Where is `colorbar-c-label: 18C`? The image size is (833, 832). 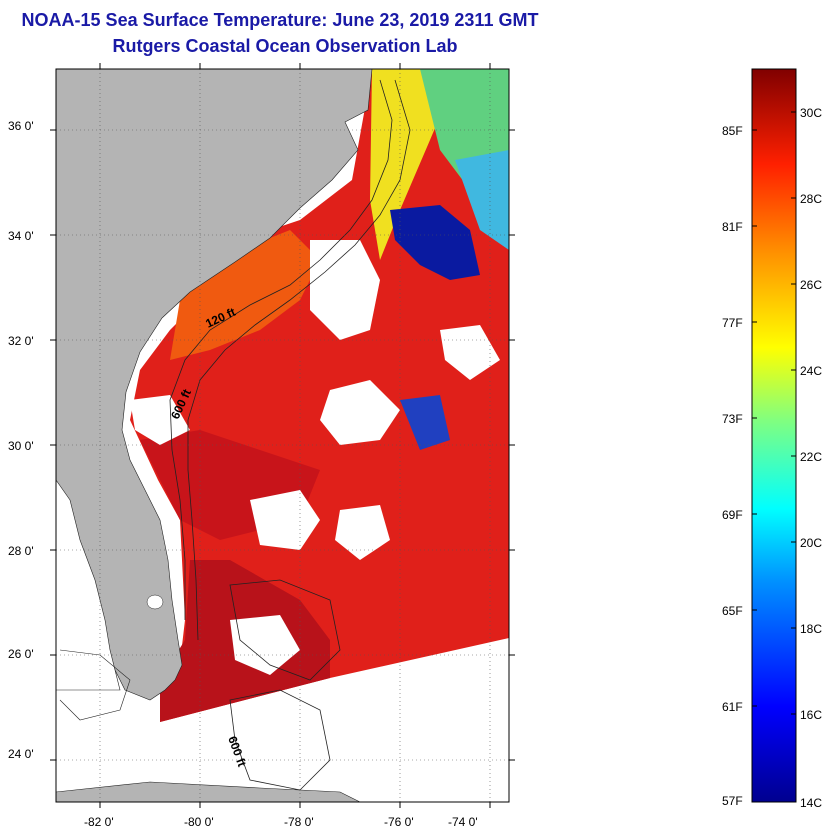
colorbar-c-label: 18C is located at coordinates (811, 629).